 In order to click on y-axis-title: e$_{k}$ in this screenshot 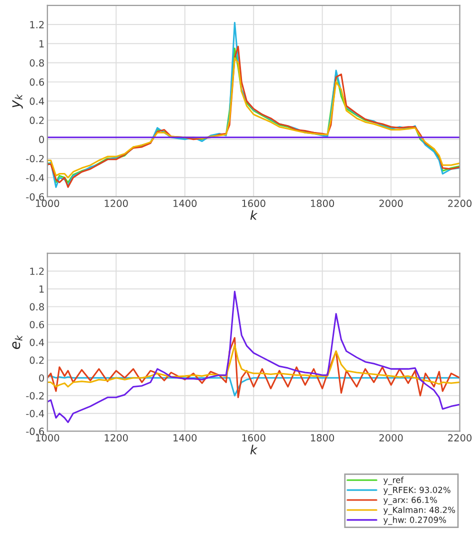, I will do `click(17, 342)`.